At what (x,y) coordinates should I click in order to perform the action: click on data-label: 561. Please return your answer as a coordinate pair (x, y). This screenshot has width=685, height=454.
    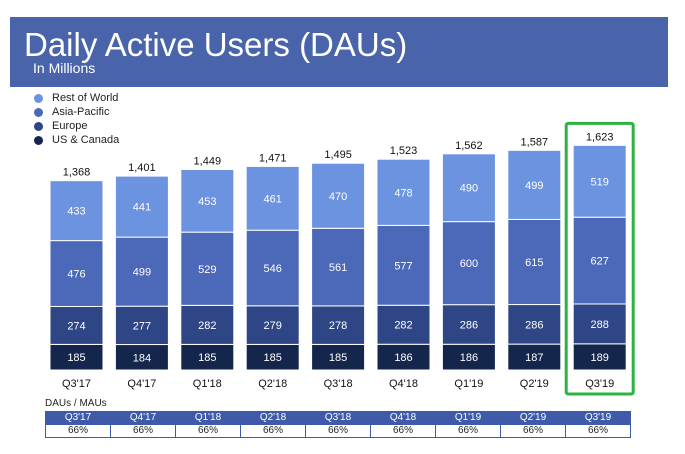
    Looking at the image, I should click on (338, 268).